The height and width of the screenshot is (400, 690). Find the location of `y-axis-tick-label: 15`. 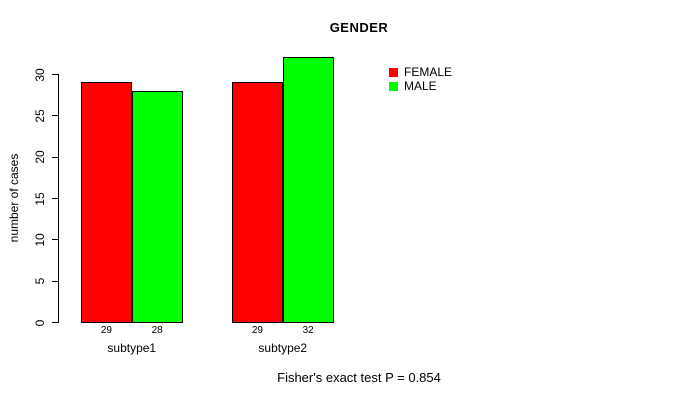

y-axis-tick-label: 15 is located at coordinates (40, 198).